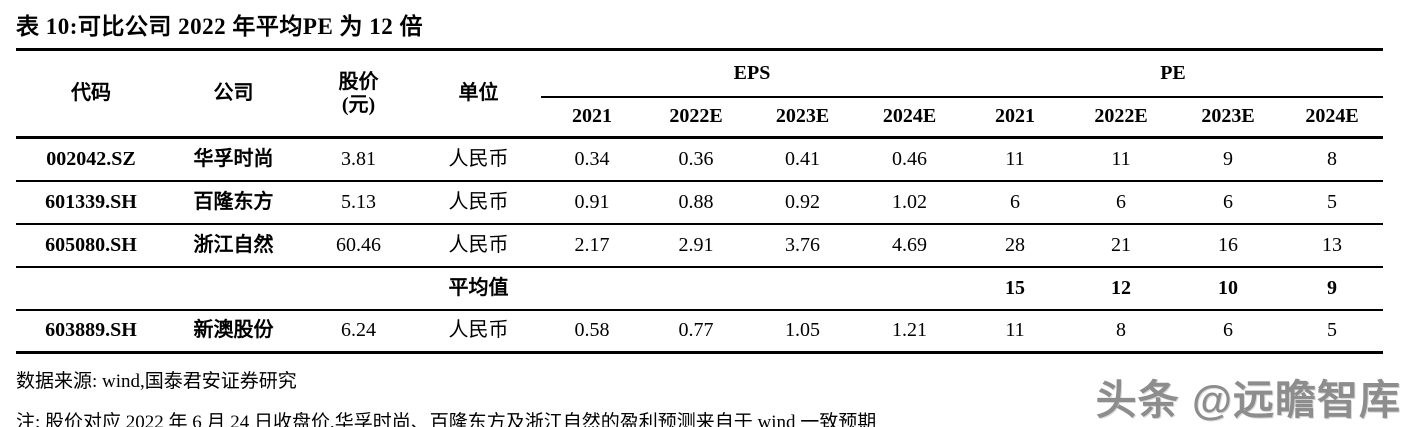 The width and height of the screenshot is (1407, 427). I want to click on pe-year-2022e: 2022E, so click(1121, 116).